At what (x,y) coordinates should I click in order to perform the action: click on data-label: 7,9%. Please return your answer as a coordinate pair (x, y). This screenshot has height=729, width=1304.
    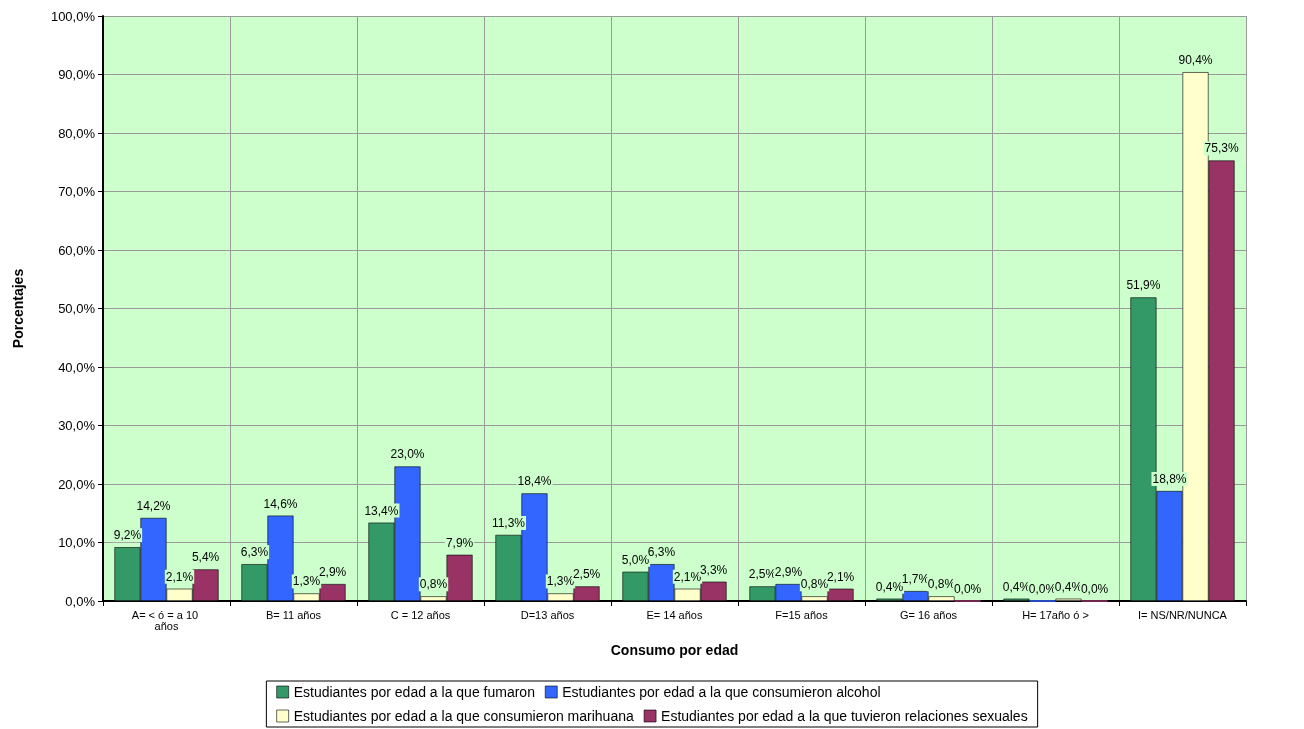
    Looking at the image, I should click on (459, 542).